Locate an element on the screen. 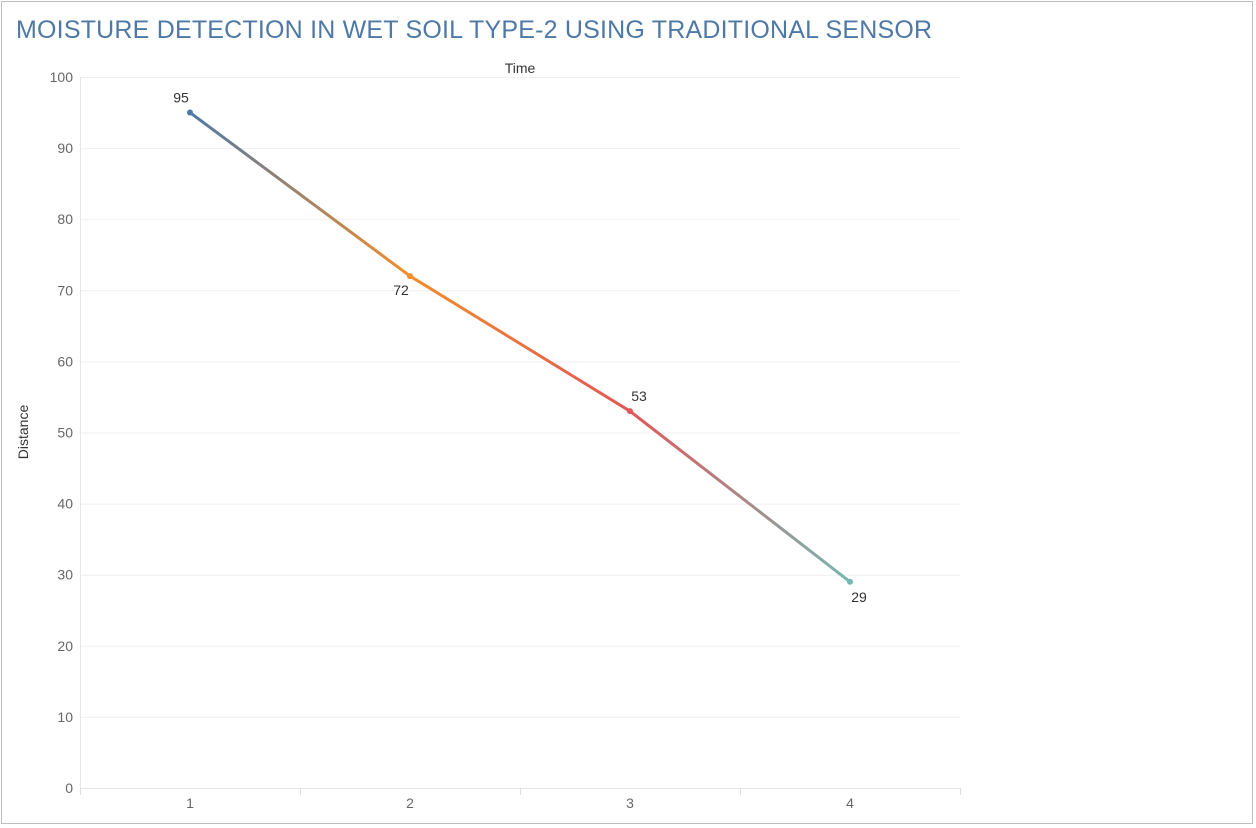 This screenshot has height=828, width=1256. data-label: 53 is located at coordinates (639, 396).